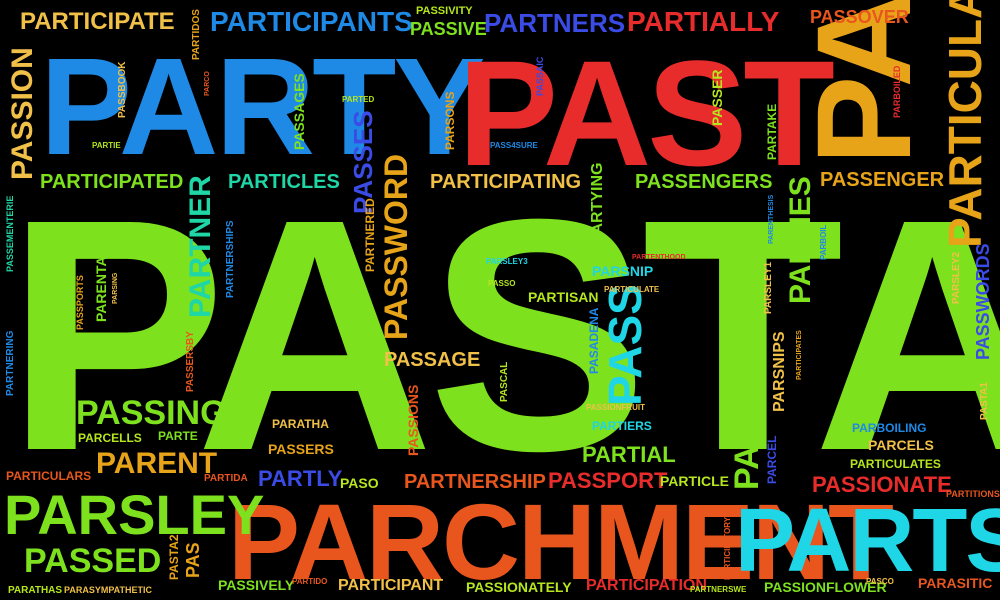  Describe the element at coordinates (80, 302) in the screenshot. I see `word-passports: PASSPORTS` at that location.